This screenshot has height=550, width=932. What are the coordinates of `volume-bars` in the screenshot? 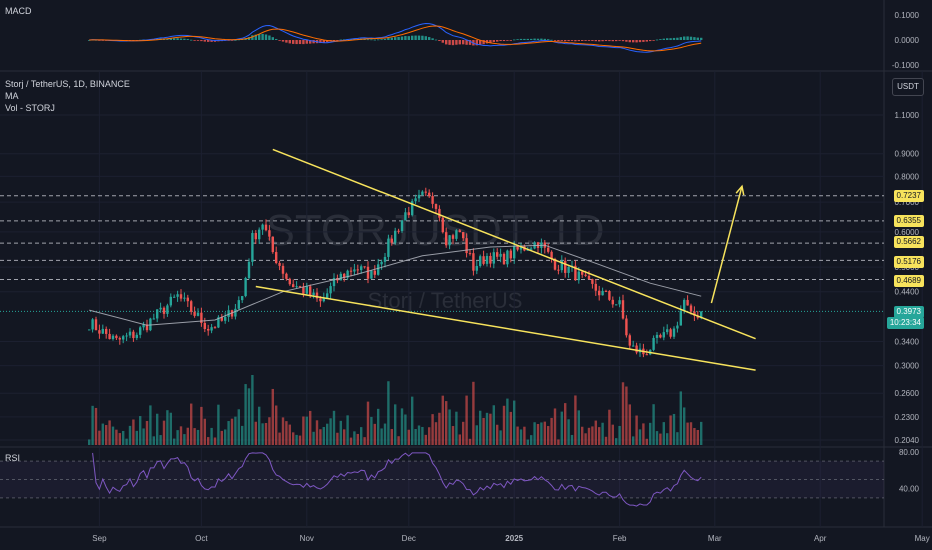 It's located at (395, 410).